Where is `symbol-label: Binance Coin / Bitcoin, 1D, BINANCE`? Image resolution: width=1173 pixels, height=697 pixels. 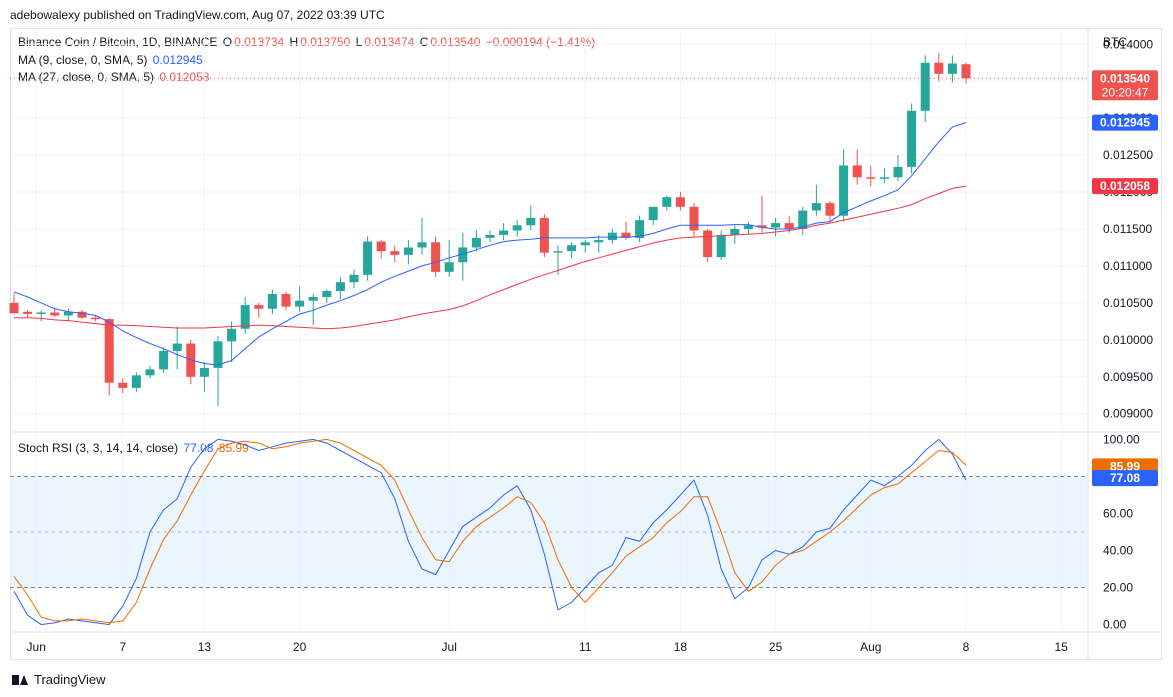 symbol-label: Binance Coin / Bitcoin, 1D, BINANCE is located at coordinates (118, 42).